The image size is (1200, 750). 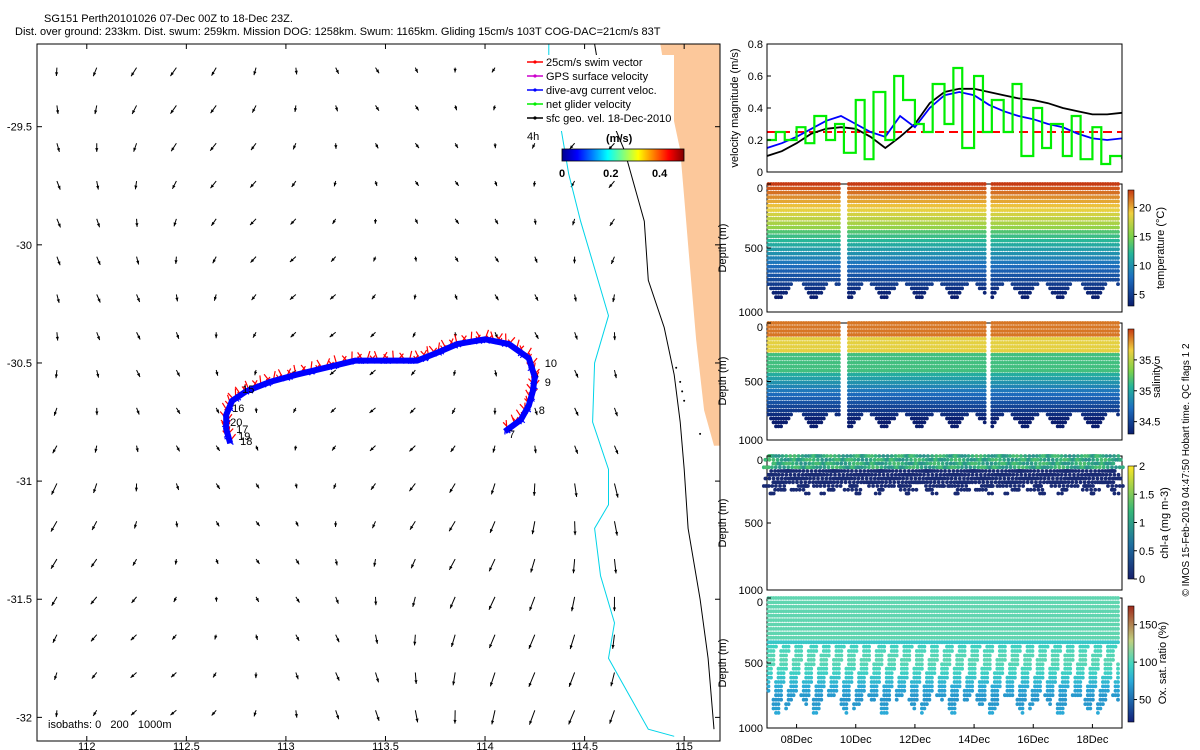 I want to click on map-xtick-label-1: 112.5, so click(x=186, y=745).